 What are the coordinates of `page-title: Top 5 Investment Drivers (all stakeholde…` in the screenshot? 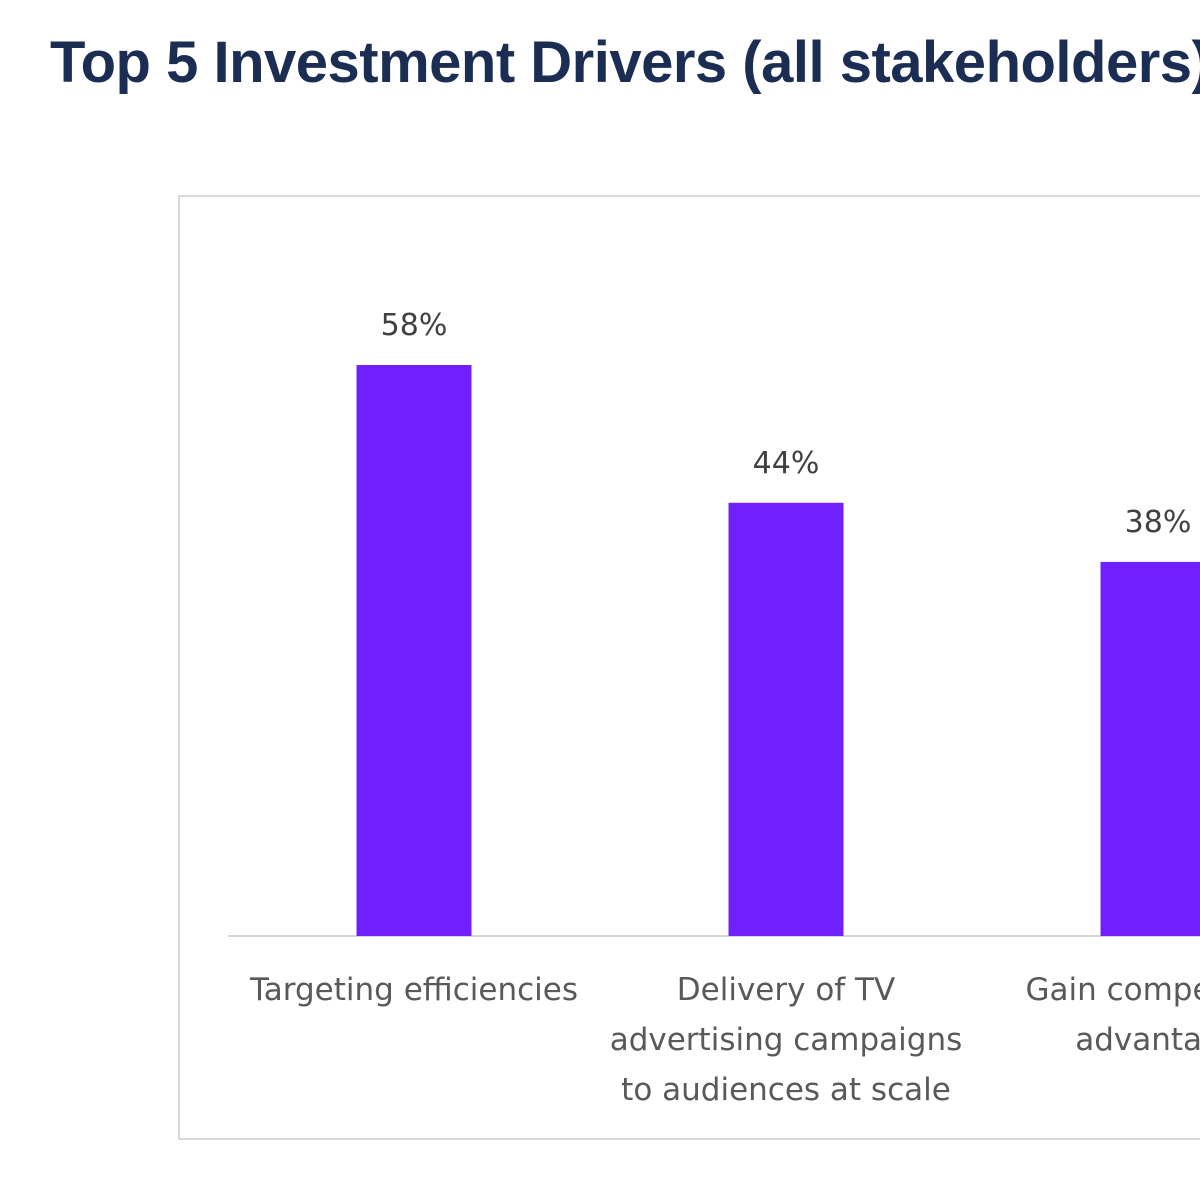 It's located at (625, 62).